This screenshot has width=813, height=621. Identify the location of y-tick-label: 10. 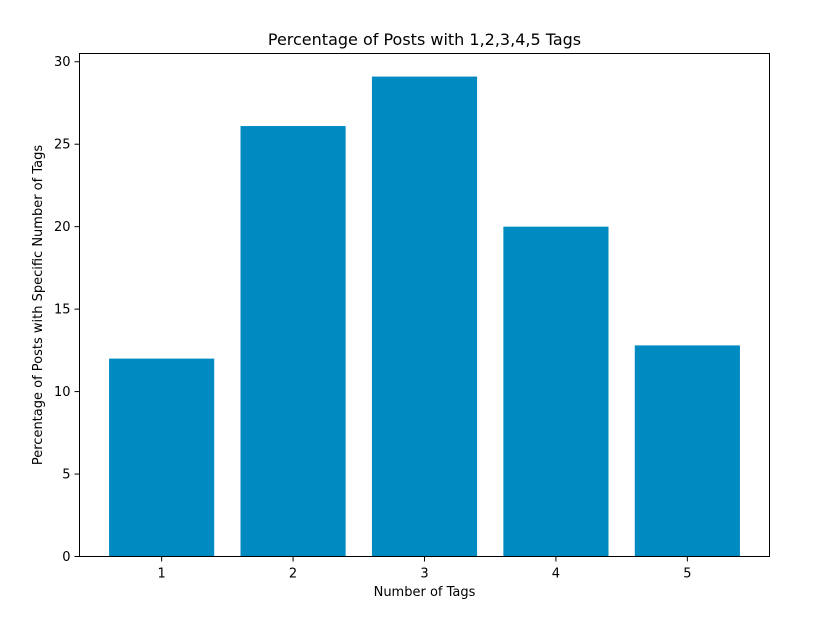
(62, 392).